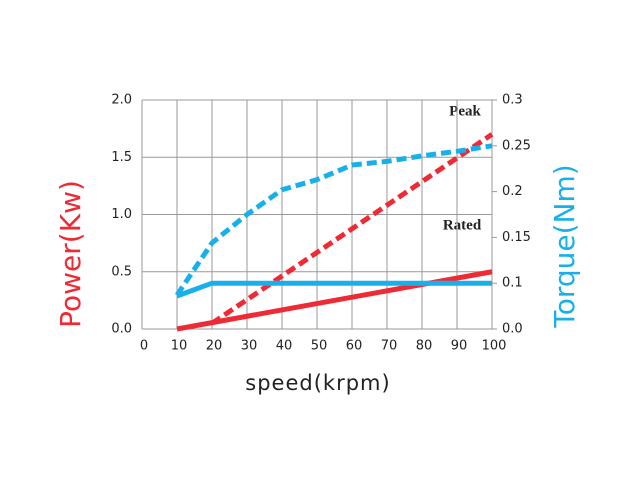  Describe the element at coordinates (179, 346) in the screenshot. I see `x-tick-label: 10` at that location.